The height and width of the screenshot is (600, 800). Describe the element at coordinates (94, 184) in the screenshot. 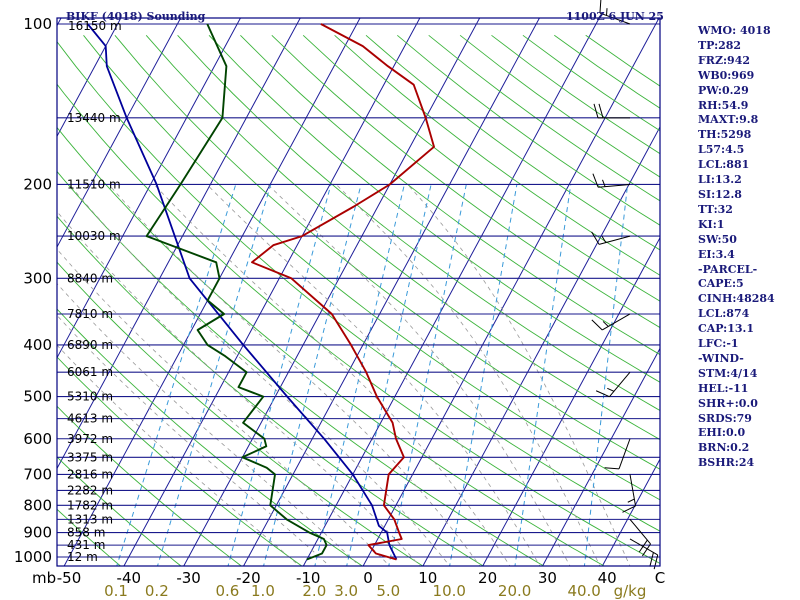

I see `height-label: 11510 m` at that location.